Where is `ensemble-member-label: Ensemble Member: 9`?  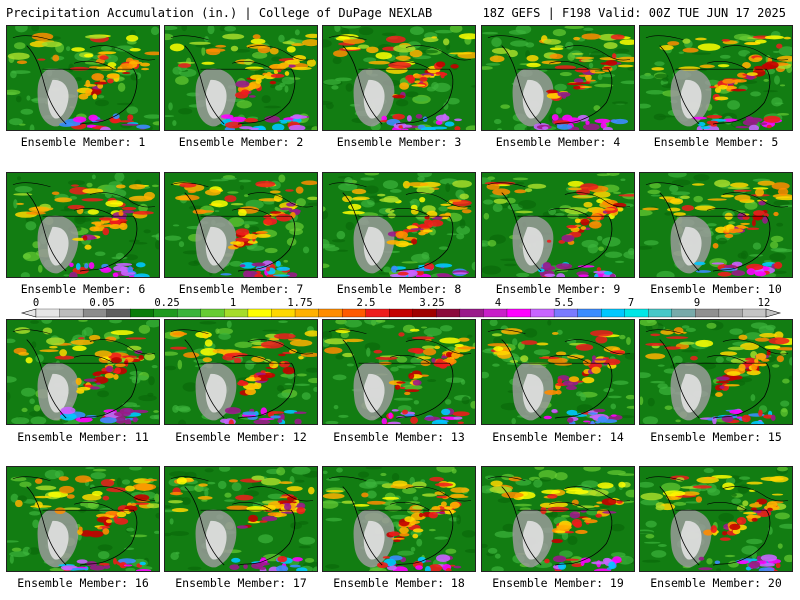
ensemble-member-label: Ensemble Member: 9 is located at coordinates (558, 289).